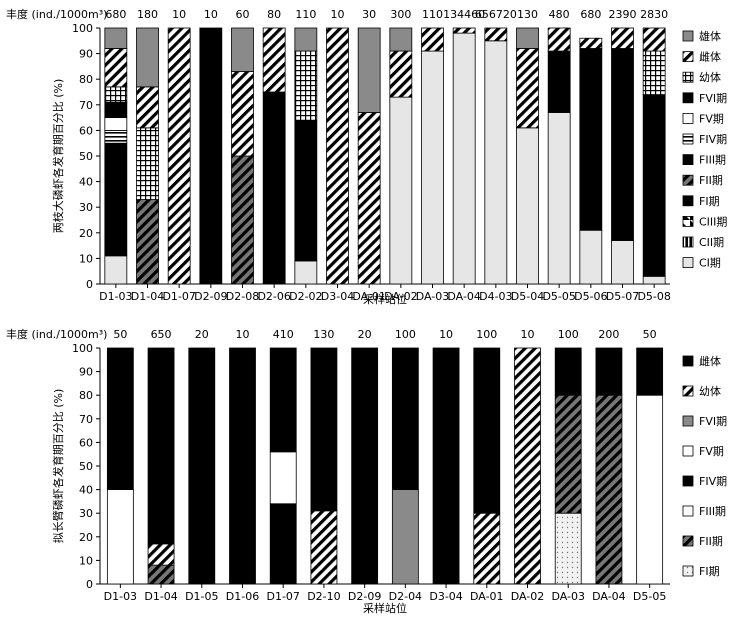 This screenshot has height=619, width=743. I want to click on y-tick-label: 30, so click(86, 513).